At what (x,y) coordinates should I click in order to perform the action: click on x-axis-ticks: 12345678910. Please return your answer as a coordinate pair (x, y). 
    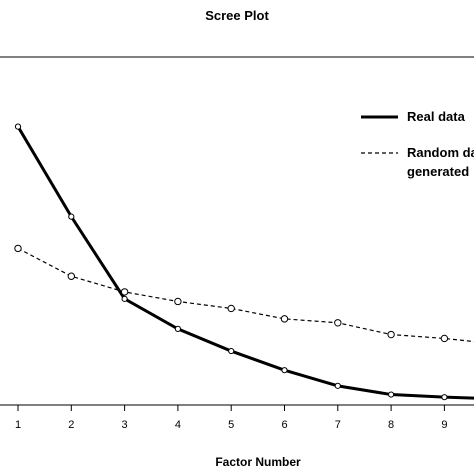
    Looking at the image, I should click on (231, 418).